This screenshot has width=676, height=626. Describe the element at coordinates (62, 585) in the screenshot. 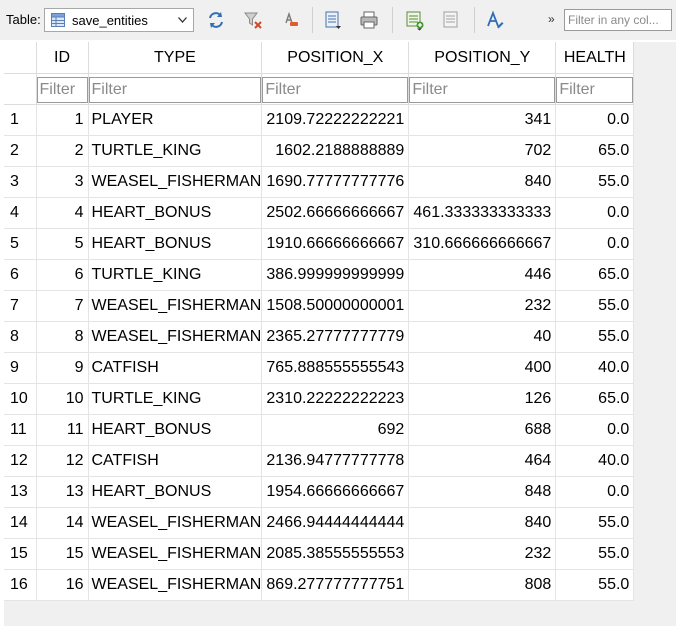

I see `cell-id: 16` at that location.